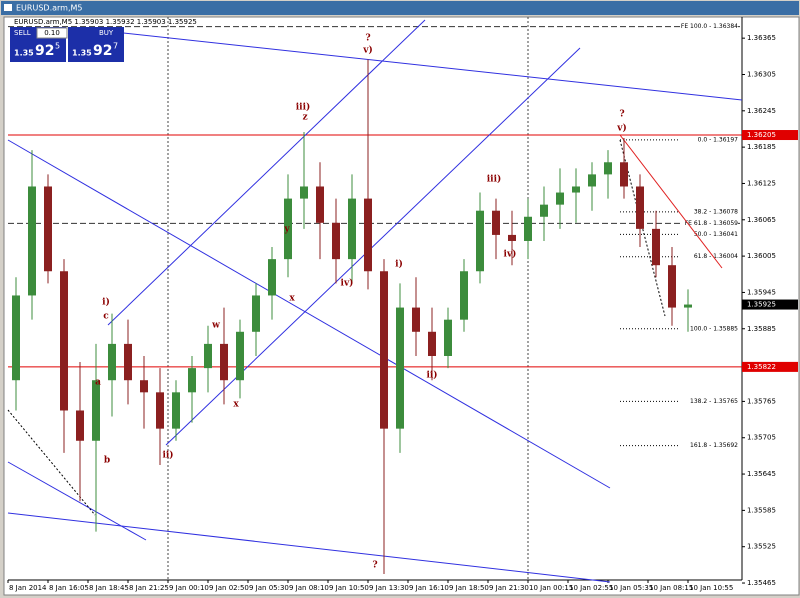 The image size is (800, 598). I want to click on y-tick-label: 1.35525, so click(761, 547).